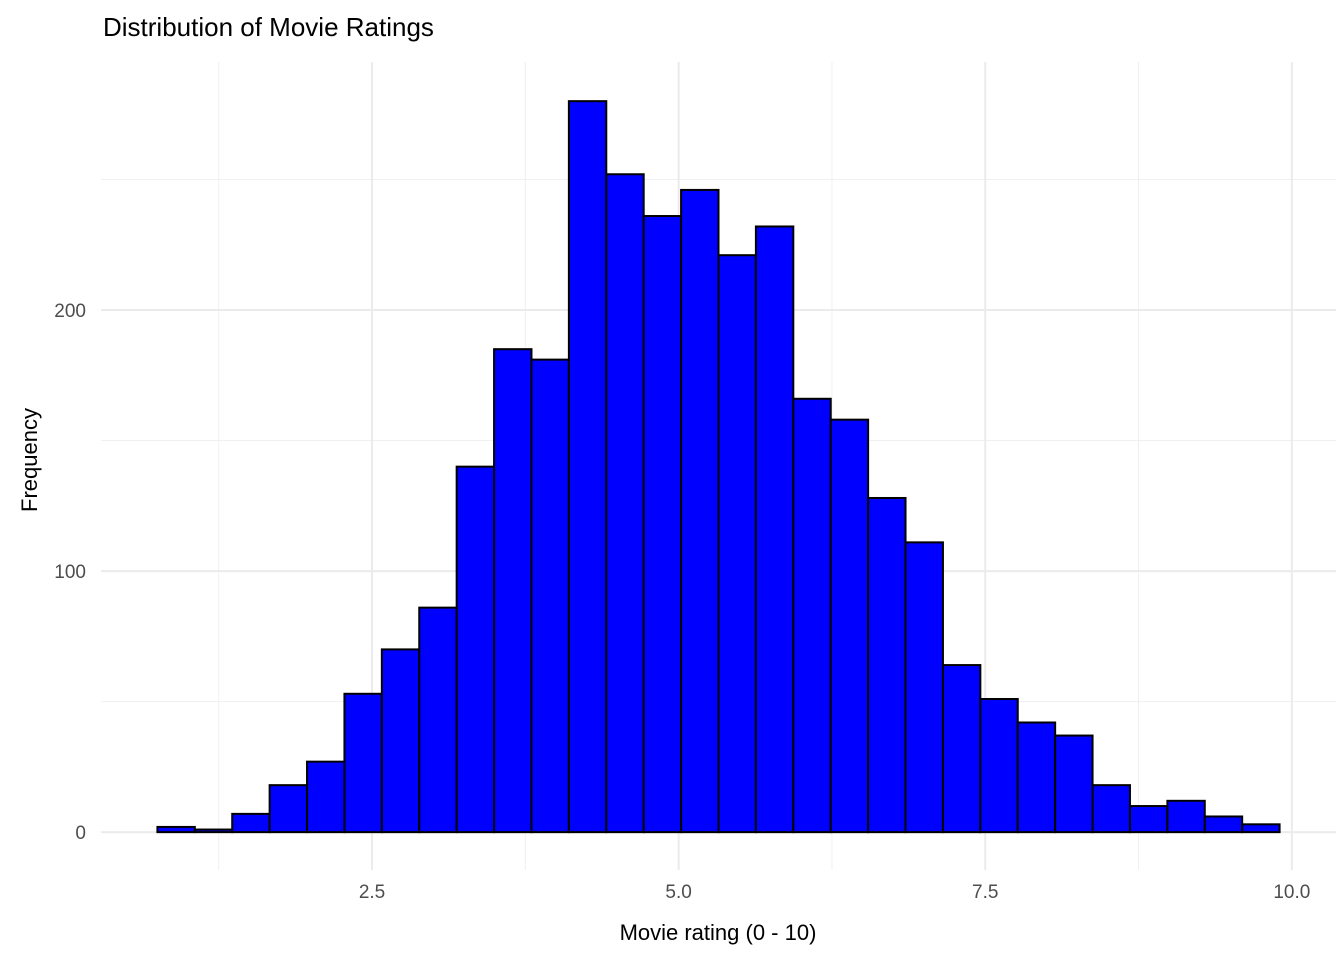 This screenshot has width=1344, height=960. I want to click on y-axis-title-text: Frequency, so click(29, 460).